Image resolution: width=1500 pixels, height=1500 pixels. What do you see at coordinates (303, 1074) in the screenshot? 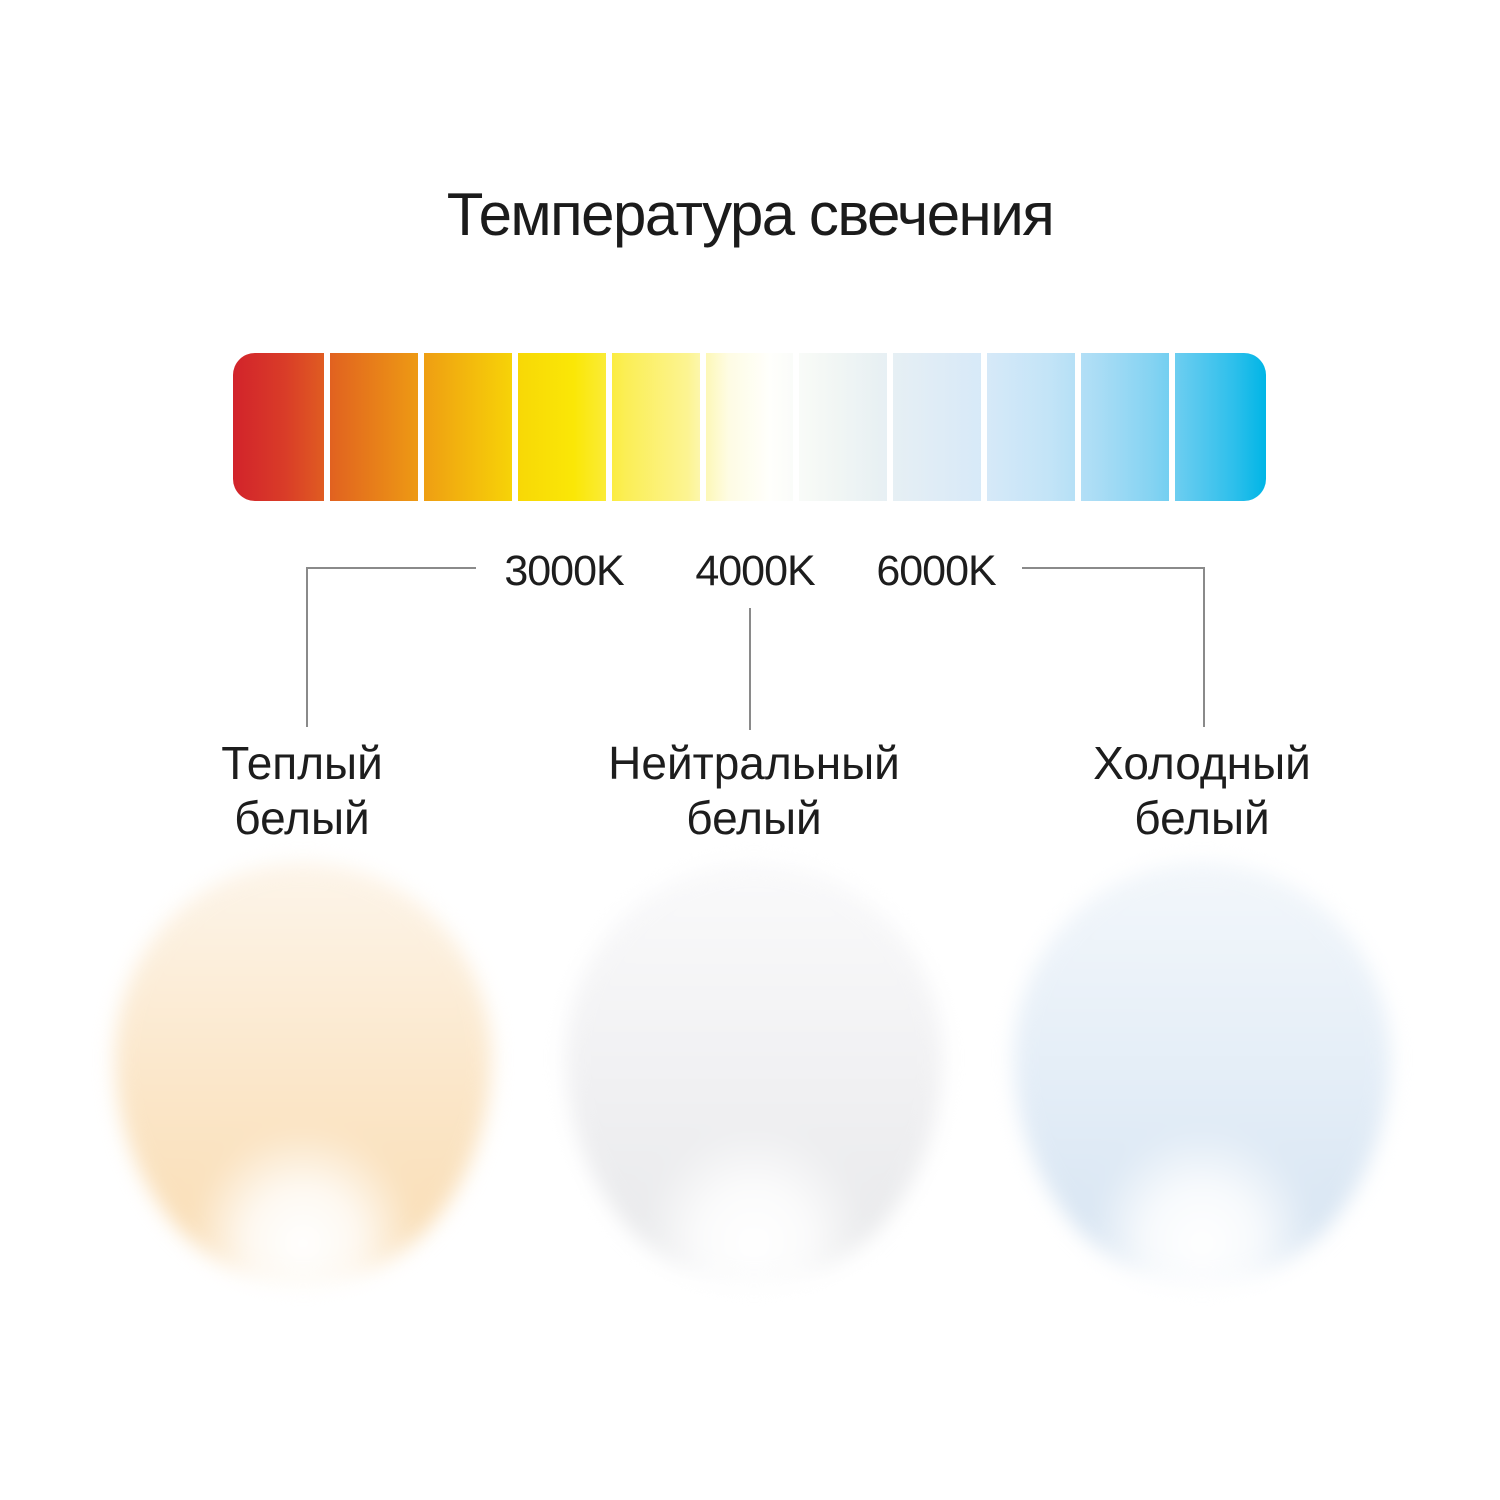
I see `glow-warm-white` at bounding box center [303, 1074].